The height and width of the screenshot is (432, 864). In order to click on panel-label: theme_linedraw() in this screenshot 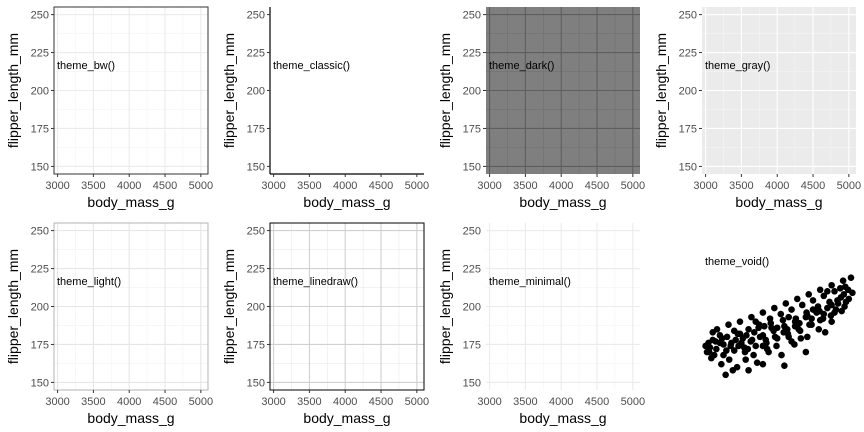, I will do `click(315, 282)`.